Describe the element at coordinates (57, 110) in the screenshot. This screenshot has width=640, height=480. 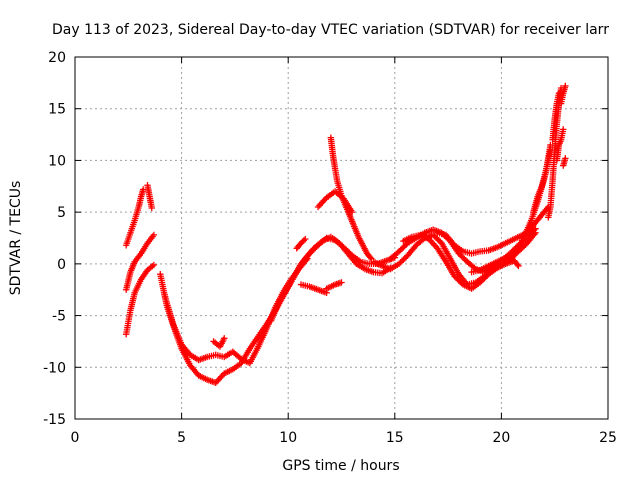
I see `y-tick-label: 15` at that location.